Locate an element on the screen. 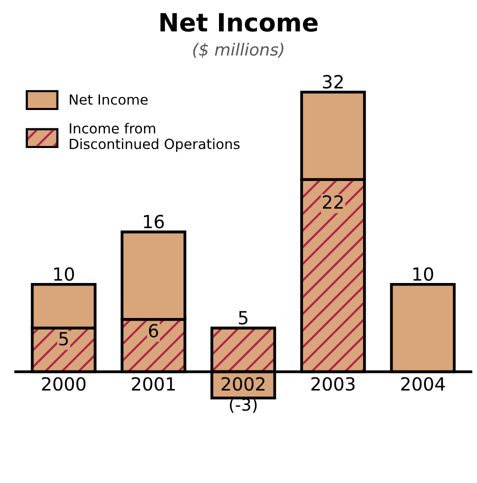  legend-label: Net Income is located at coordinates (109, 99).